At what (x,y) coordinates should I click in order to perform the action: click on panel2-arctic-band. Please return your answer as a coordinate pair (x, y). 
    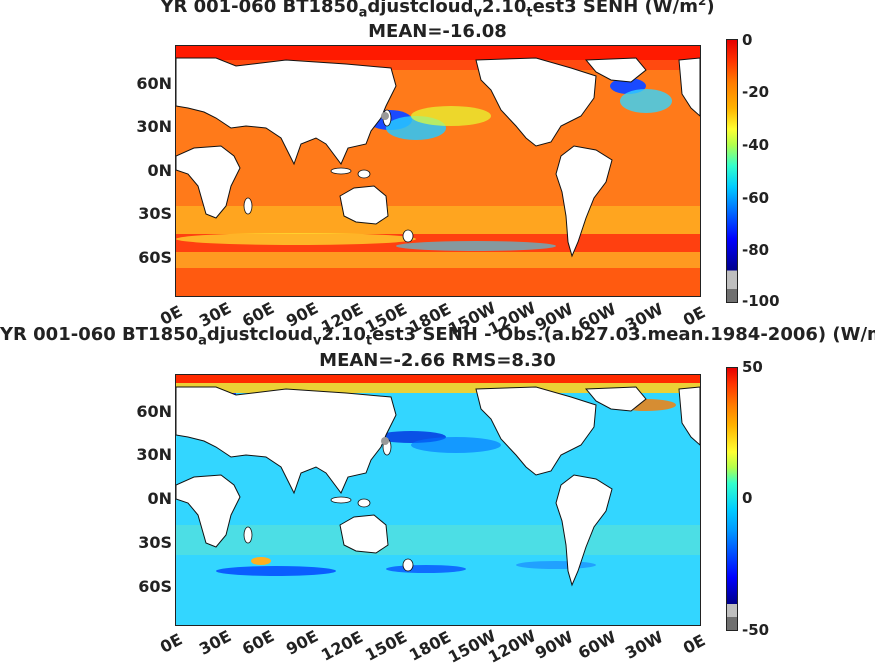
    Looking at the image, I should click on (438, 379).